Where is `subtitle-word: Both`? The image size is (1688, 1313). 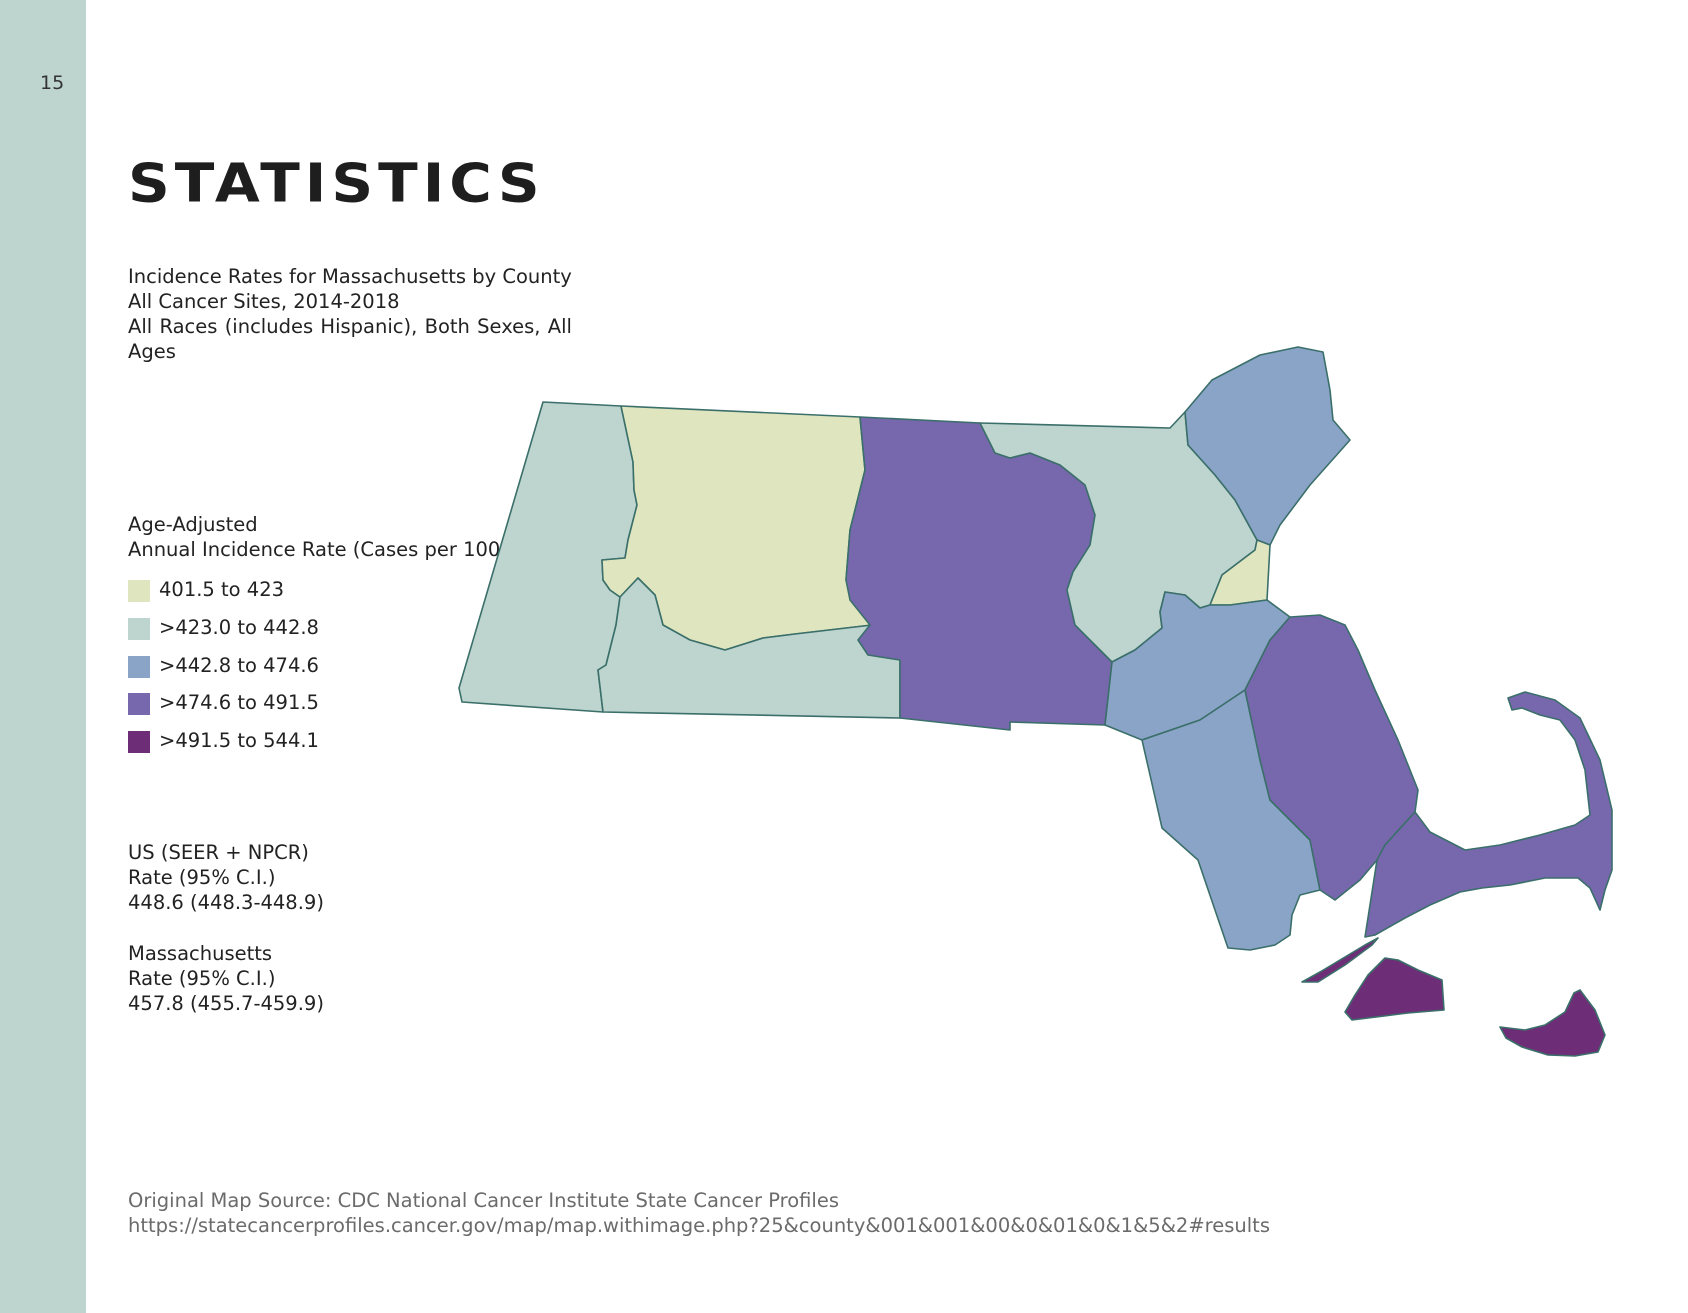
subtitle-word: Both is located at coordinates (447, 326).